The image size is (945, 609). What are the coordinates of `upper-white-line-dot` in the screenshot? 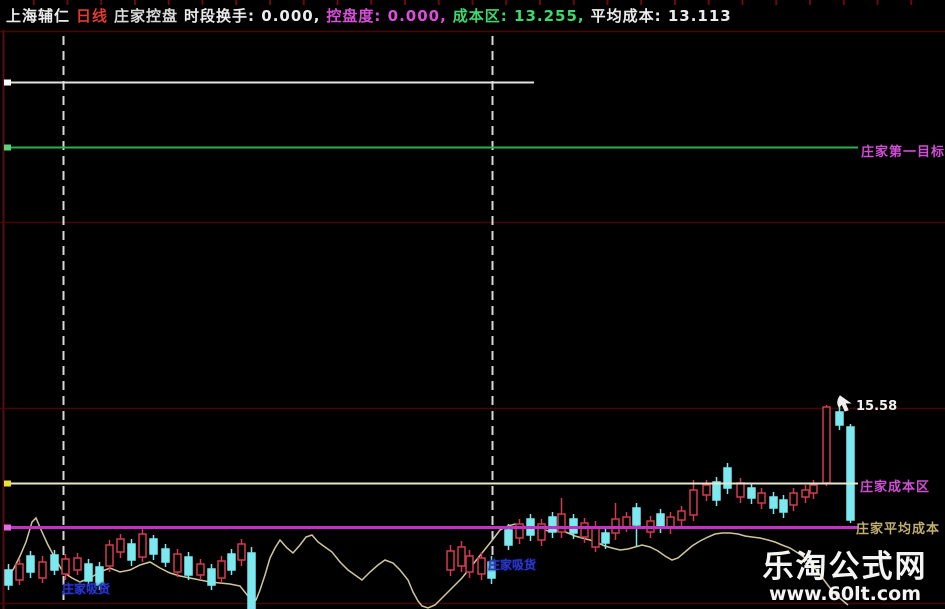 It's located at (7, 82).